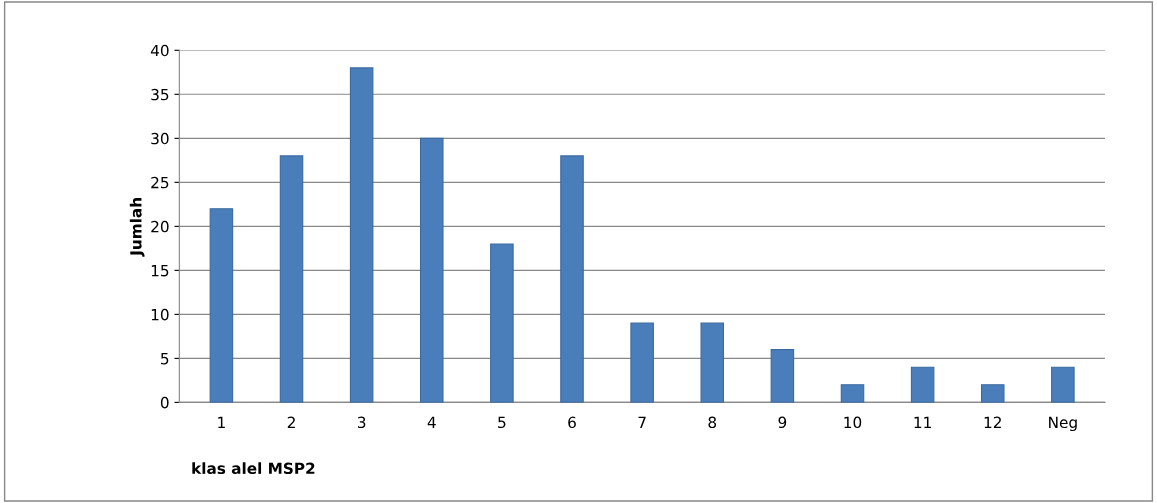 The width and height of the screenshot is (1157, 503). Describe the element at coordinates (291, 422) in the screenshot. I see `x-tick-label: 2` at that location.